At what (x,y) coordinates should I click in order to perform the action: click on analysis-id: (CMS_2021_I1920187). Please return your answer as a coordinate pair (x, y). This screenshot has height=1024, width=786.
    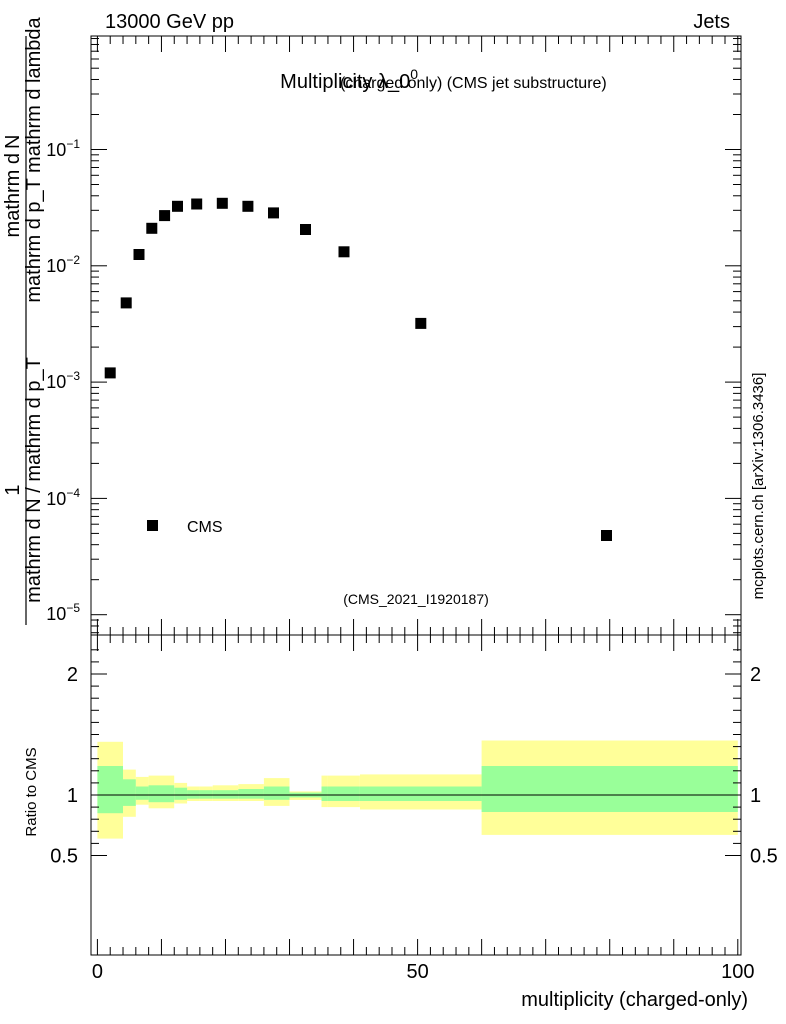
    Looking at the image, I should click on (416, 599).